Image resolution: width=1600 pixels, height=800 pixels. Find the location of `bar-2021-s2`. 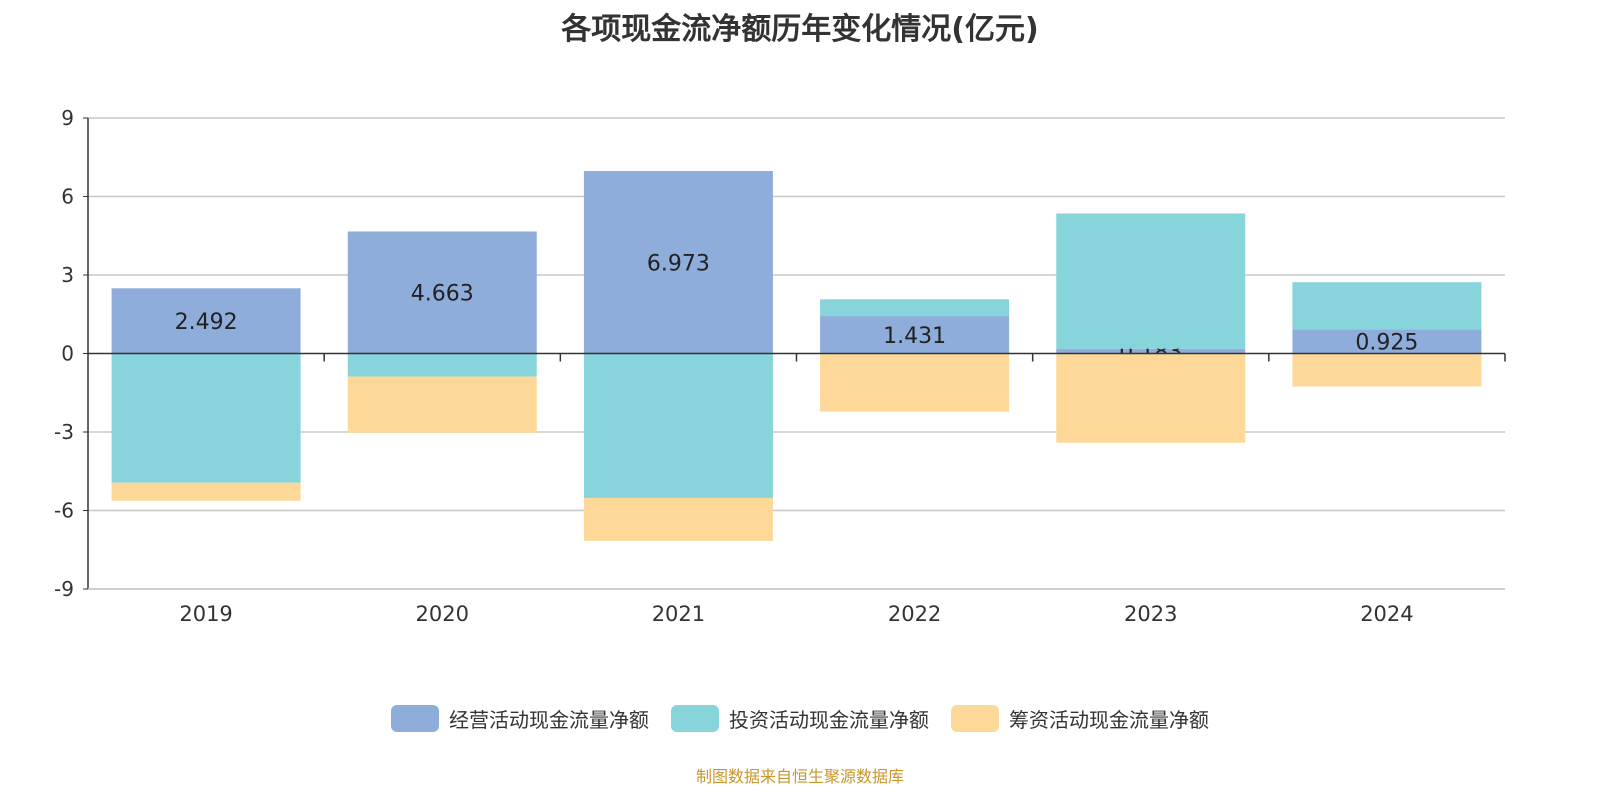

bar-2021-s2 is located at coordinates (678, 519).